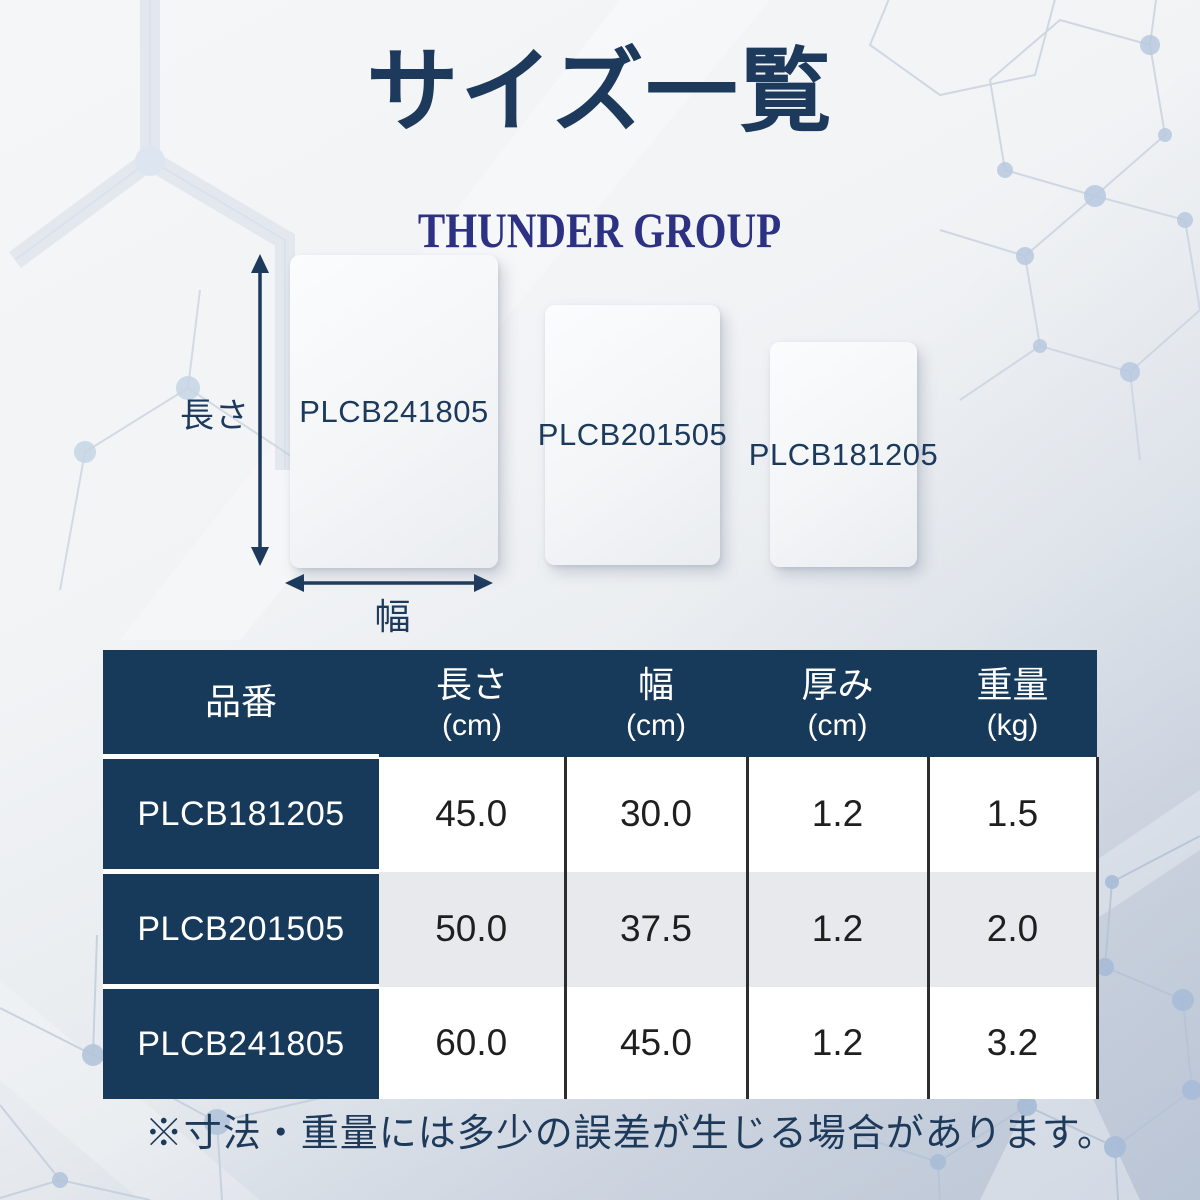 The image size is (1200, 1200). What do you see at coordinates (1012, 703) in the screenshot?
I see `header-weight: 重量 (kg)` at bounding box center [1012, 703].